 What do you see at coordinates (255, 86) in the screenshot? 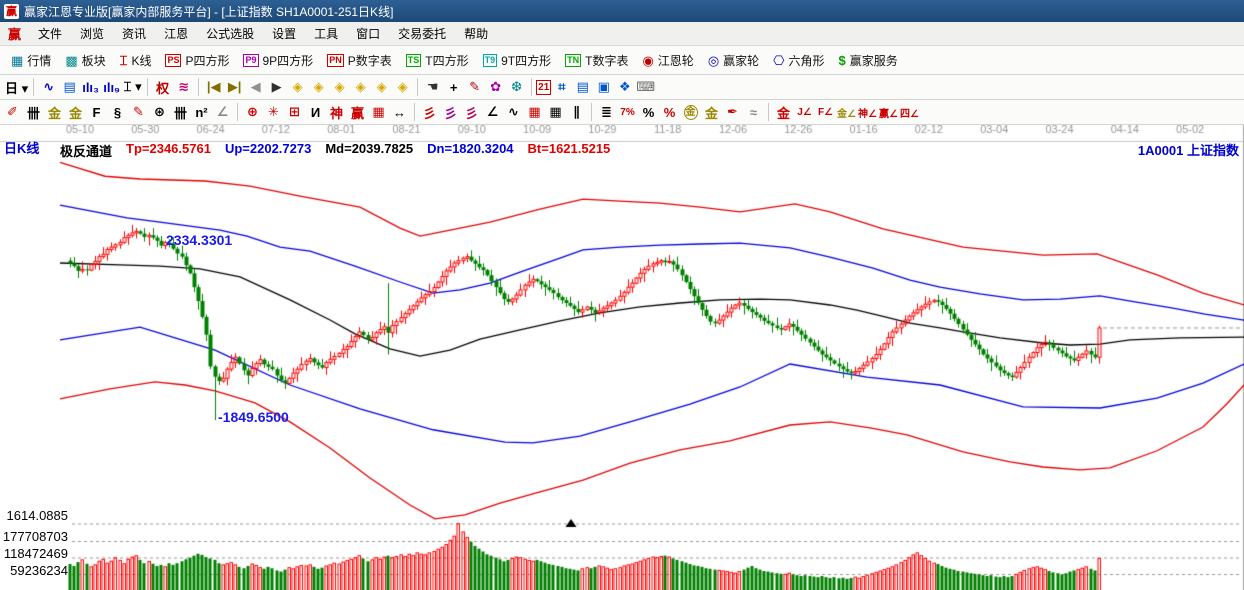
I see `prev-bar-button: ◀` at bounding box center [255, 86].